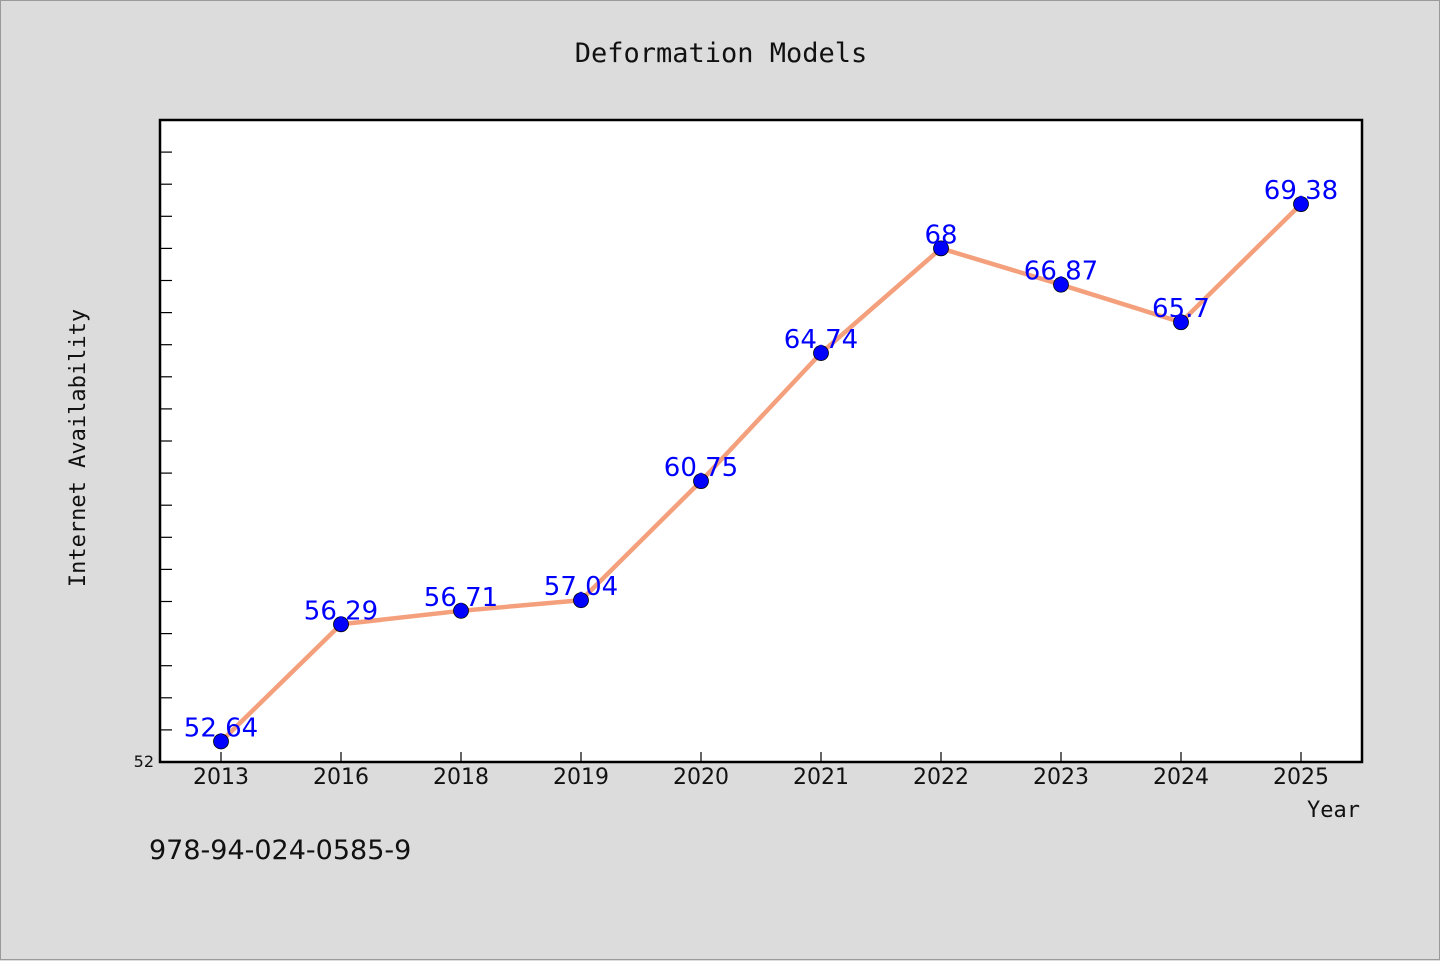  What do you see at coordinates (581, 777) in the screenshot?
I see `x-tick-label: 2019` at bounding box center [581, 777].